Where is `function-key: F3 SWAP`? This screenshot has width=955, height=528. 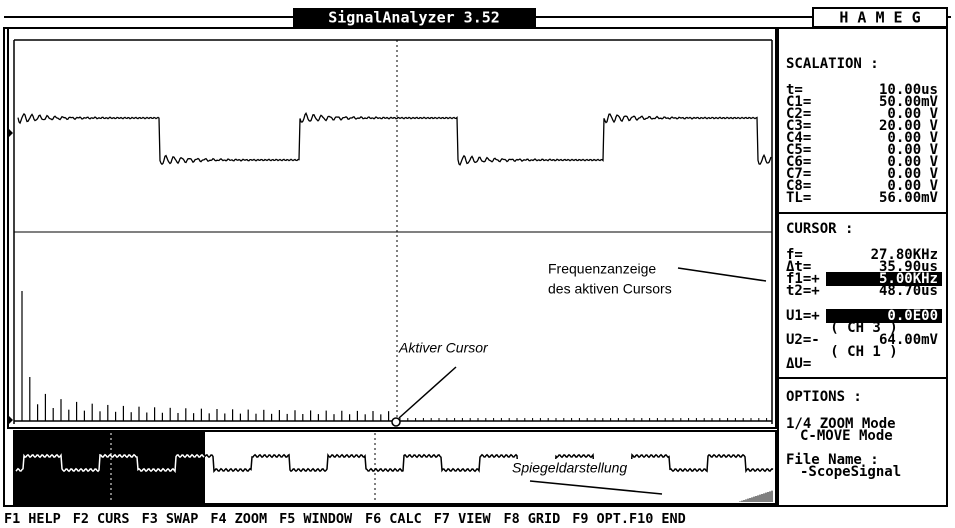 function-key: F3 SWAP is located at coordinates (170, 519).